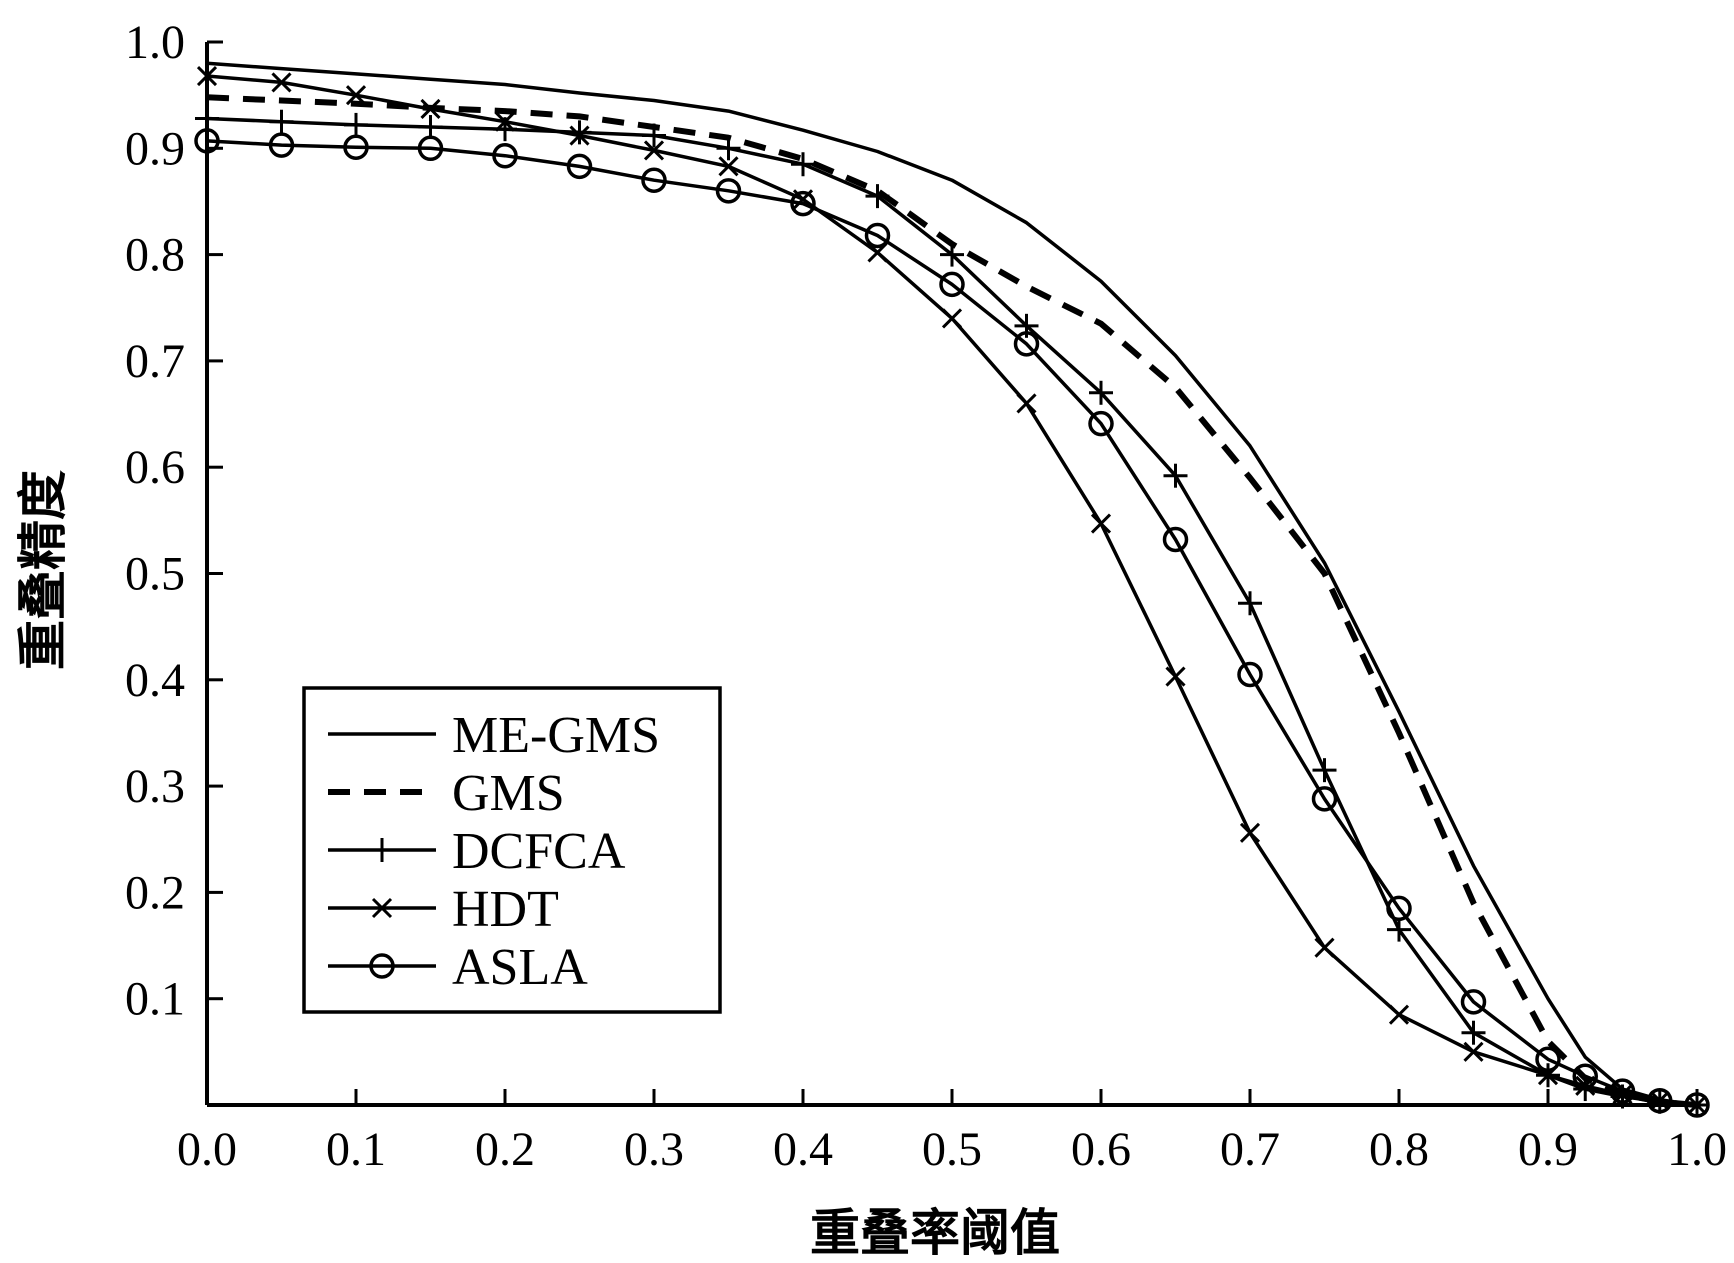 The height and width of the screenshot is (1263, 1734). I want to click on x-axis-title: 重叠率阈值, so click(935, 1233).